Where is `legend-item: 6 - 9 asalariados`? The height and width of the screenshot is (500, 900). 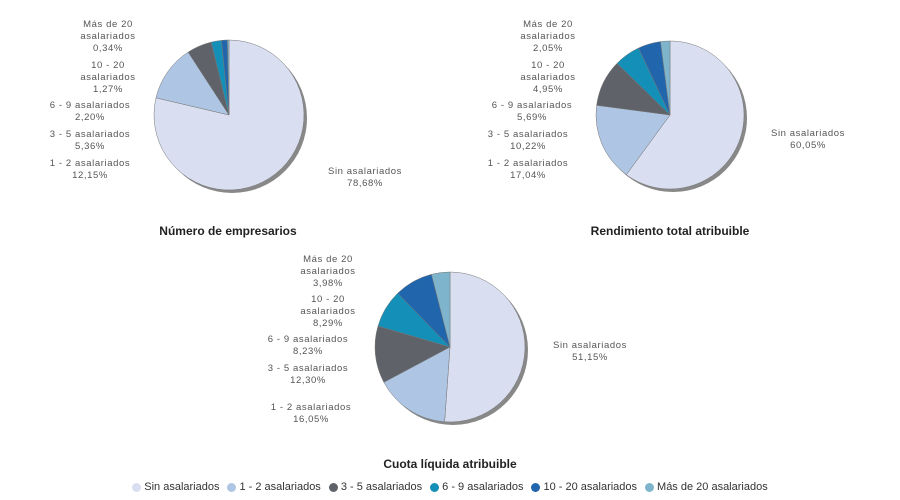 legend-item: 6 - 9 asalariados is located at coordinates (476, 487).